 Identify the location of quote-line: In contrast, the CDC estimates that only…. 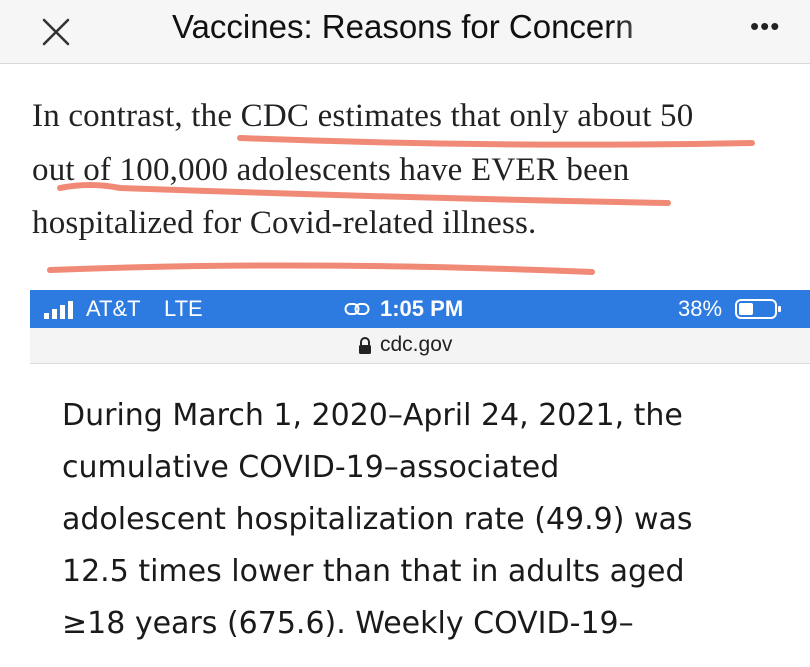
(363, 116).